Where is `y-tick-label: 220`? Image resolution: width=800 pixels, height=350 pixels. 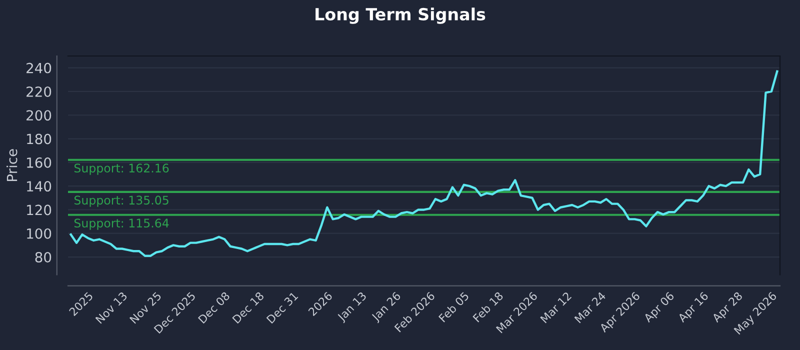
y-tick-label: 220 is located at coordinates (39, 91).